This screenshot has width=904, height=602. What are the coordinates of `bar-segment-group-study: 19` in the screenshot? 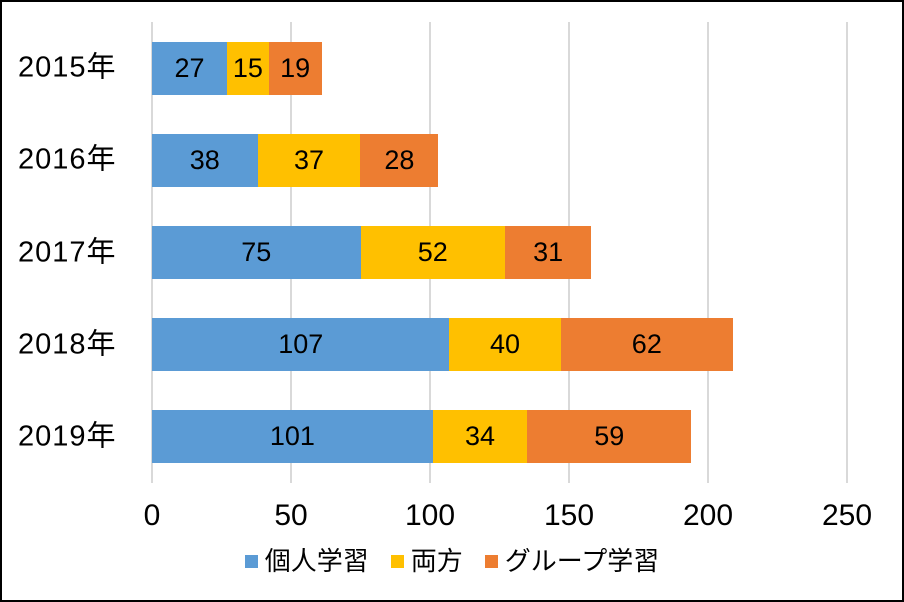 It's located at (295, 68).